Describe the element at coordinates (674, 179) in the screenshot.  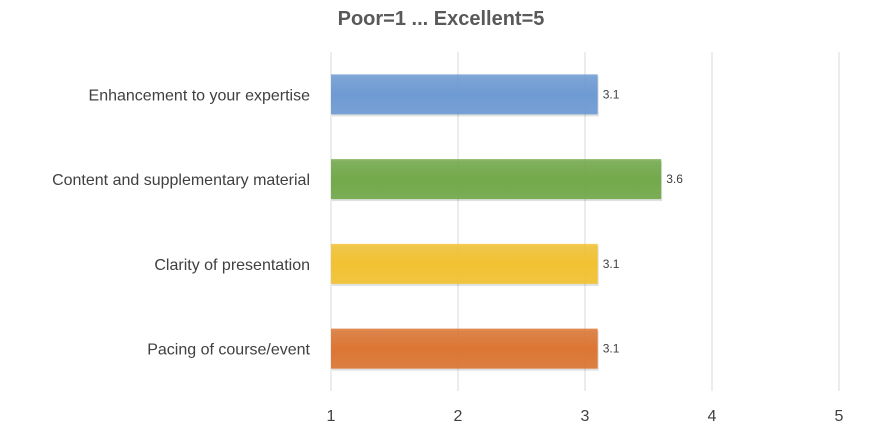
I see `data-label: 3.6` at that location.